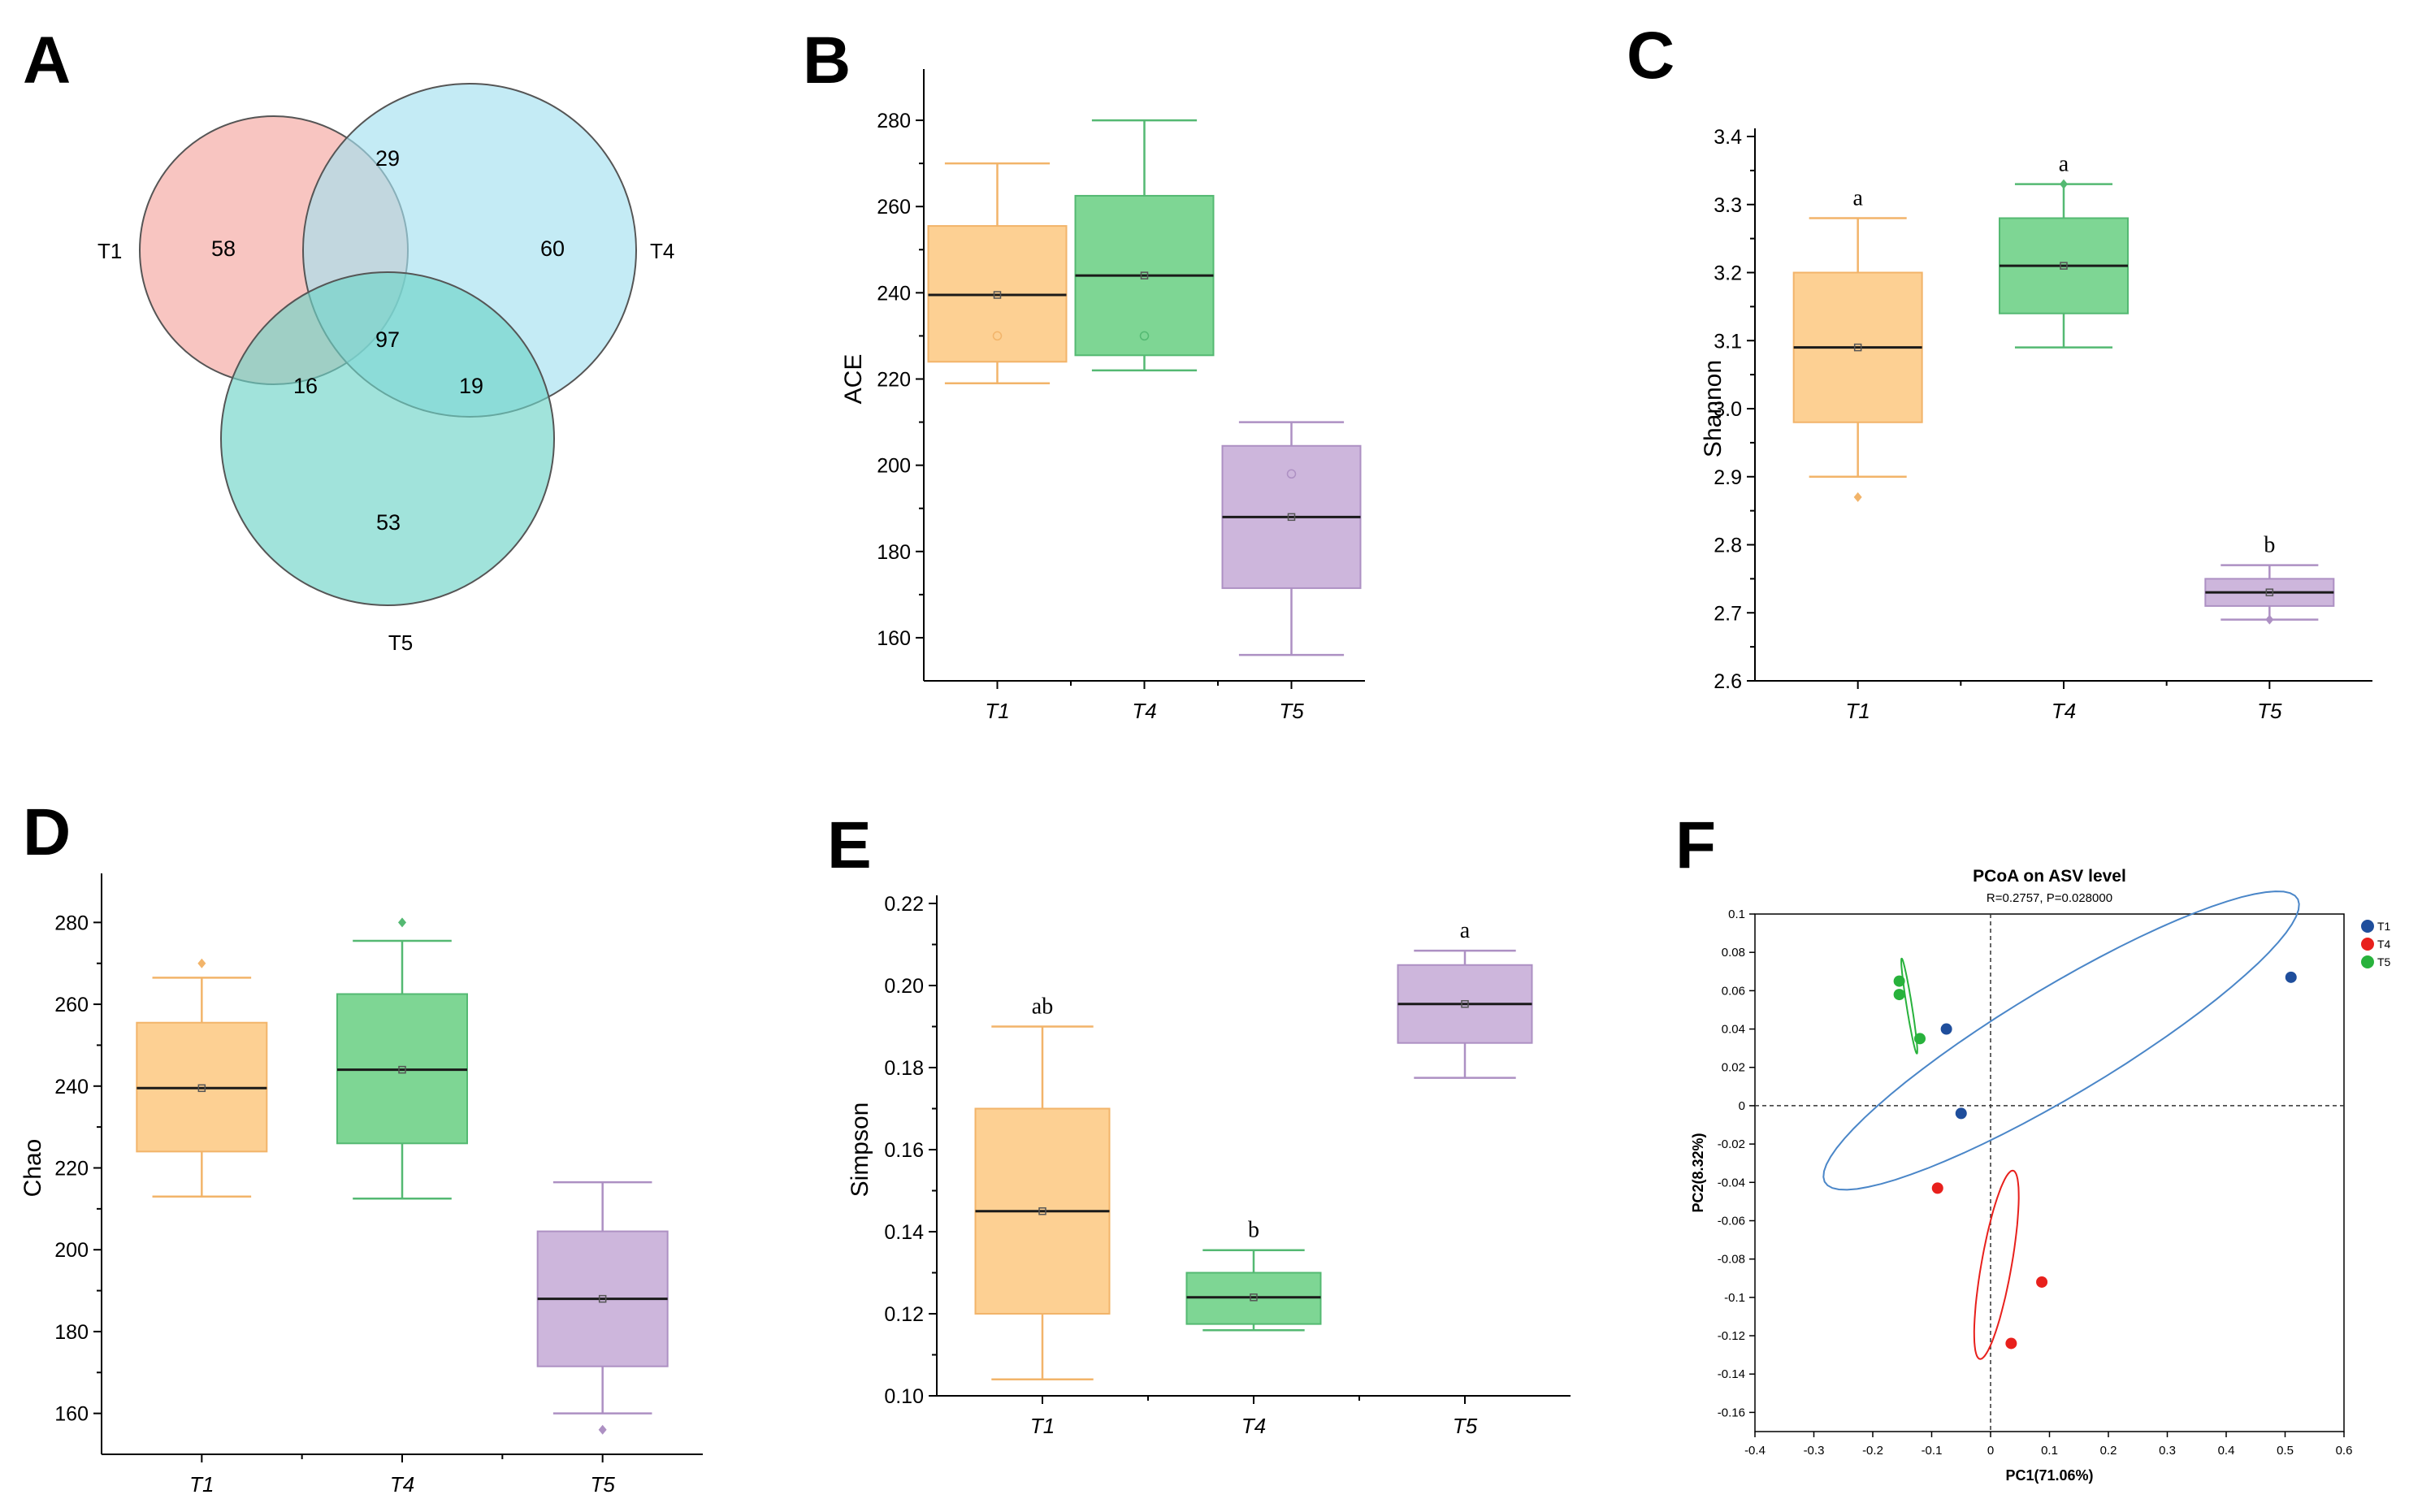 The width and height of the screenshot is (2409, 1512). Describe the element at coordinates (1292, 474) in the screenshot. I see `data-point-t5` at that location.